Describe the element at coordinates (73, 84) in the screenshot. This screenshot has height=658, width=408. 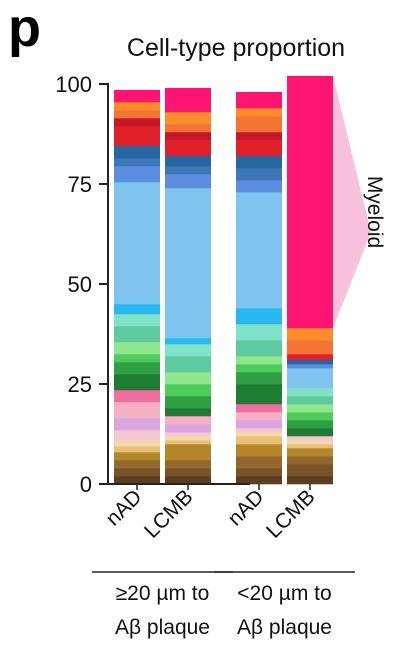
I see `y-tick-label-100: 100` at that location.